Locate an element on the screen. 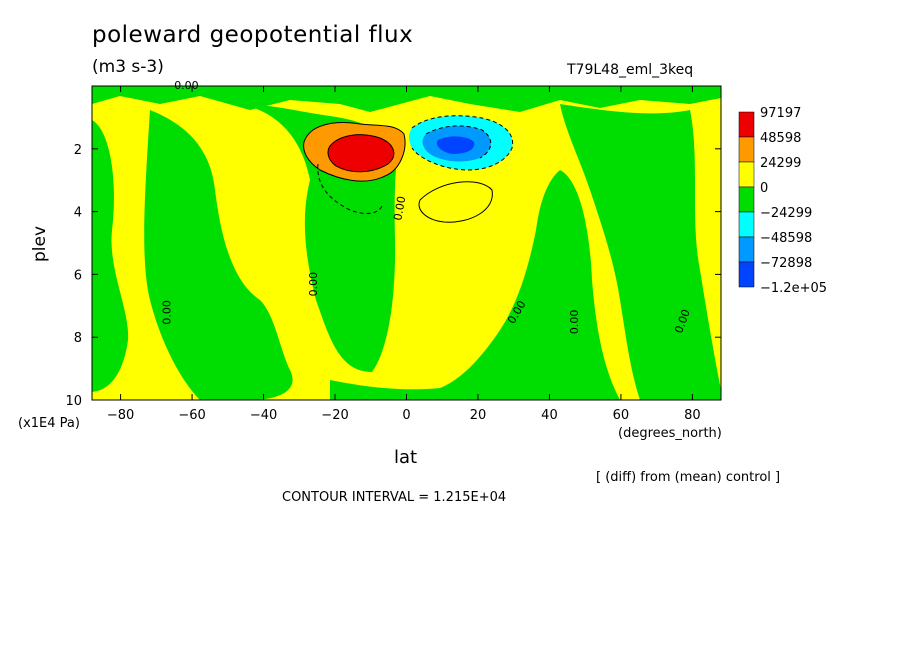 This screenshot has width=904, height=654. contour-interval: CONTOUR INTERVAL = 1.215E+04 is located at coordinates (394, 497).